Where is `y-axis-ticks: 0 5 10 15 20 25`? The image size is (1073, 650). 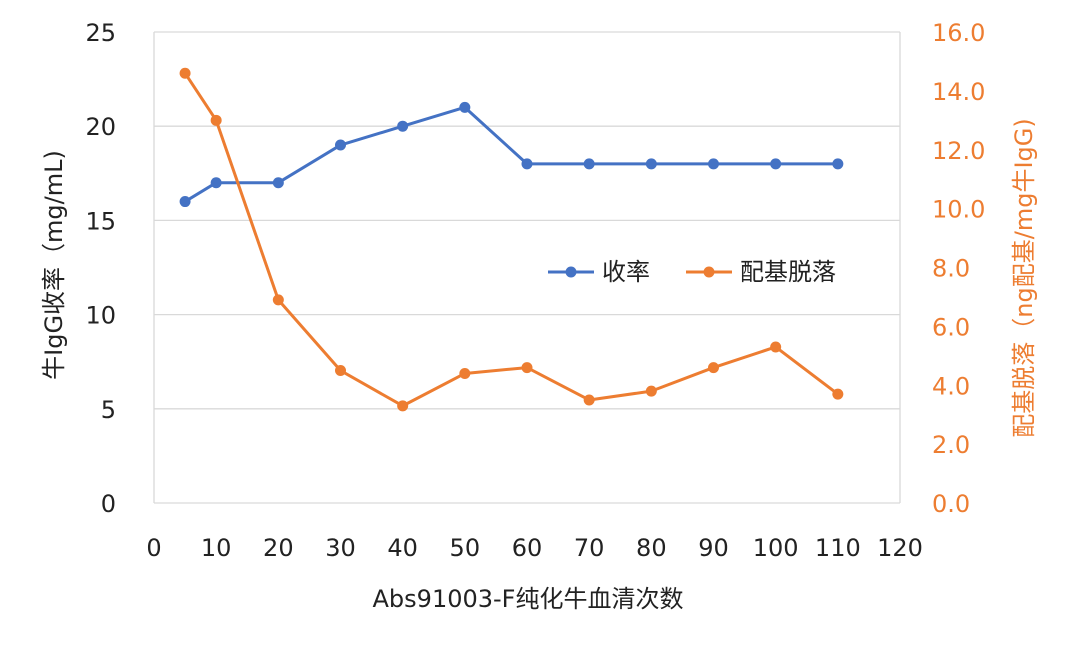
y-axis-ticks: 0 5 10 15 20 25 is located at coordinates (100, 268).